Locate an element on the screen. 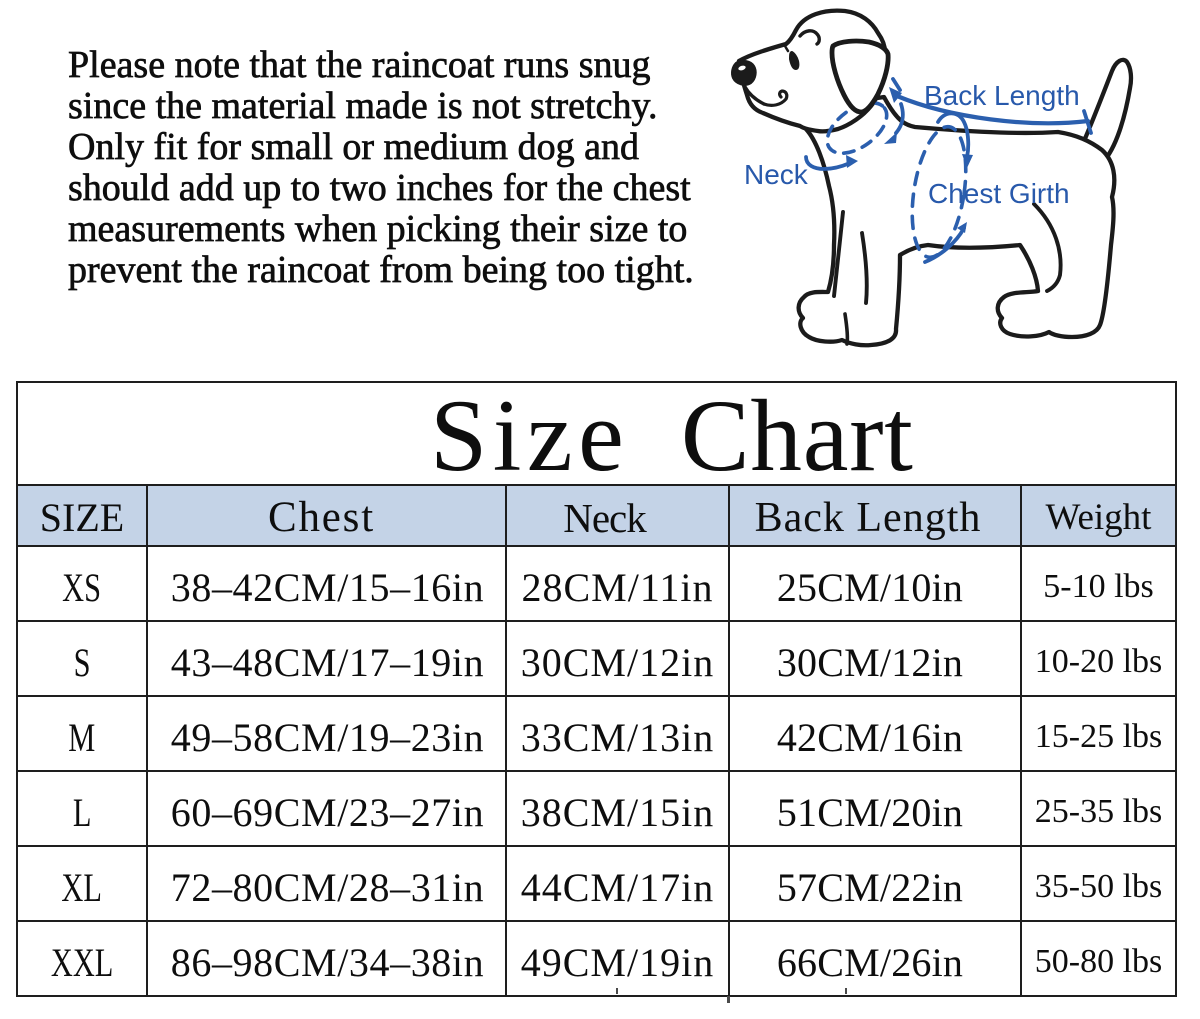 The width and height of the screenshot is (1200, 1019). svg-text: Chest Girth is located at coordinates (999, 193).